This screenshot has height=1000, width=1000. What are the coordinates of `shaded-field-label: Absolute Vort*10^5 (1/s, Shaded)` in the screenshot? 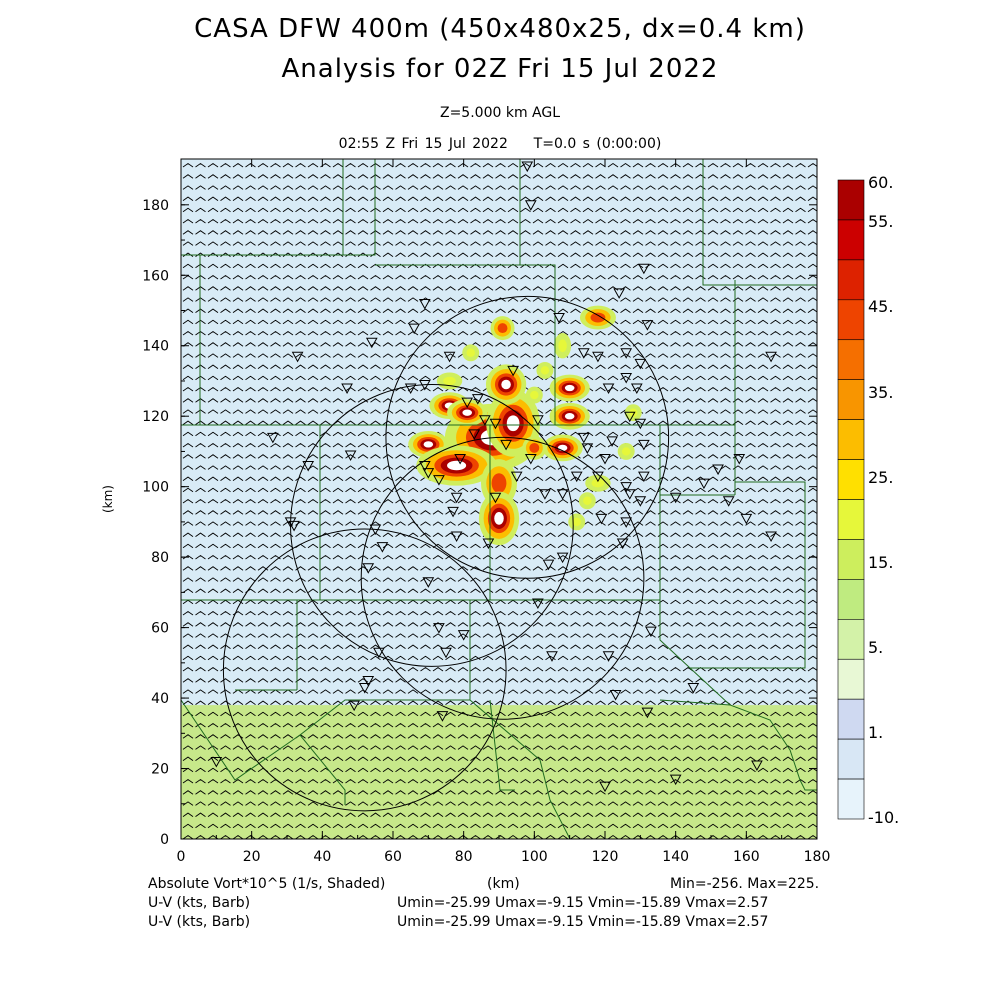 It's located at (267, 884).